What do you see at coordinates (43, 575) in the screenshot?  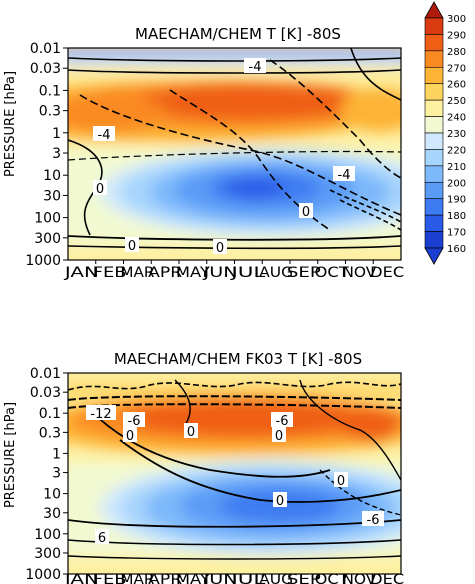 I see `y-tick-label: 1000` at bounding box center [43, 575].